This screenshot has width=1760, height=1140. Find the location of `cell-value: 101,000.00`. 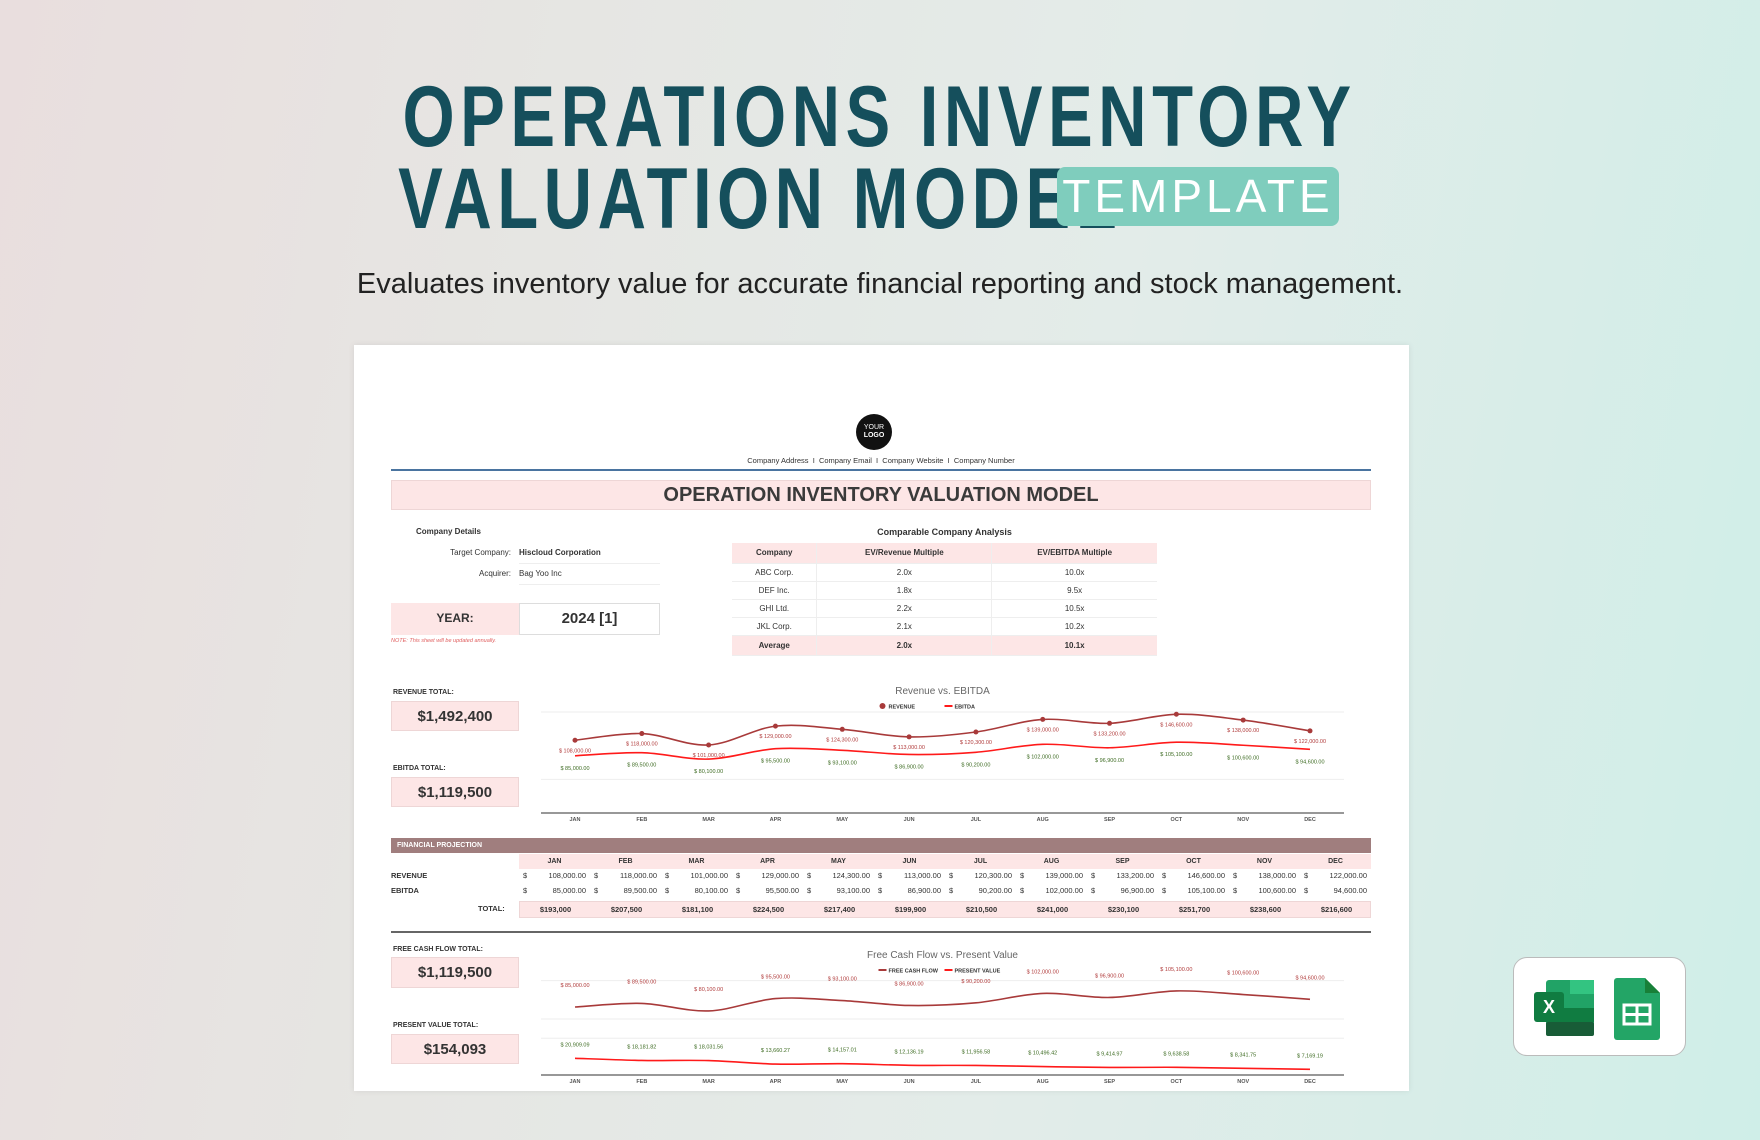

cell-value: 101,000.00 is located at coordinates (709, 875).